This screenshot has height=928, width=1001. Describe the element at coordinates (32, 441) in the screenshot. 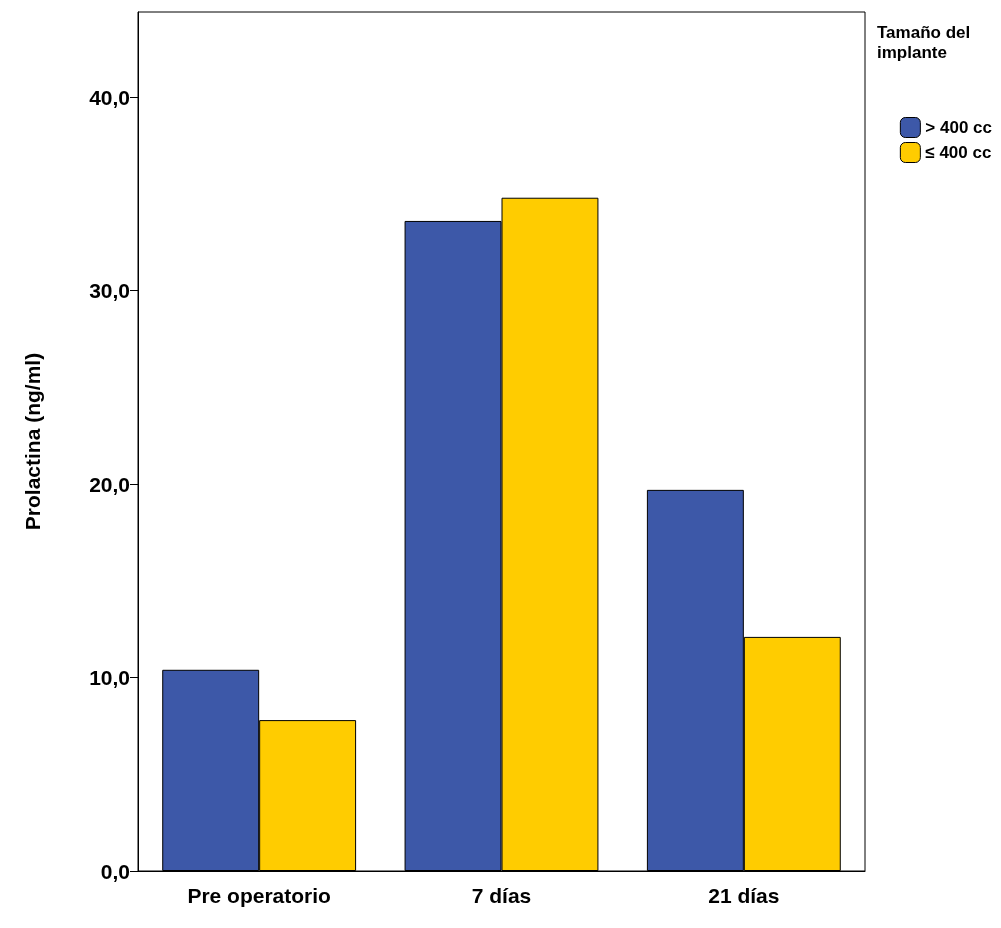

I see `y-axis-title: Prolactina (ng/ml)` at that location.